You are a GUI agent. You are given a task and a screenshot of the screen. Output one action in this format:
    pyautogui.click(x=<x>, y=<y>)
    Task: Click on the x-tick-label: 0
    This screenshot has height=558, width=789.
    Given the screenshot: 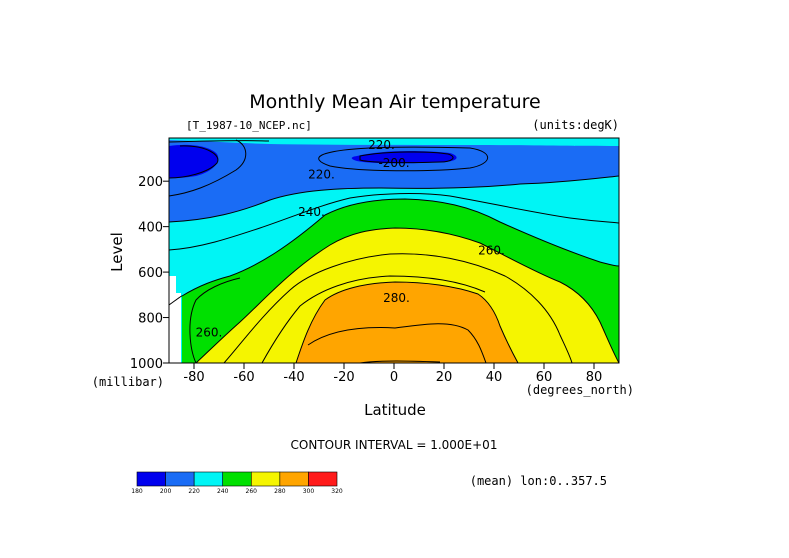 What is the action you would take?
    pyautogui.click(x=394, y=377)
    